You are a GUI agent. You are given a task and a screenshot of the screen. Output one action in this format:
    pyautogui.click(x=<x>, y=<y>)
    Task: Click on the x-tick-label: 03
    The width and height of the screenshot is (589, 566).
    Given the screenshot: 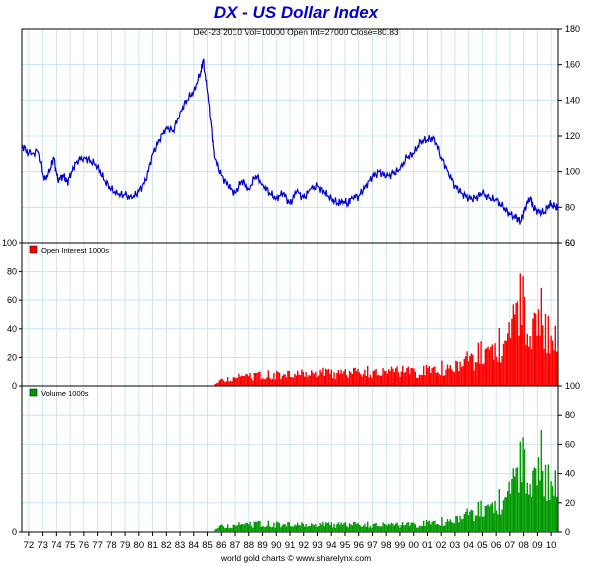 What is the action you would take?
    pyautogui.click(x=455, y=545)
    